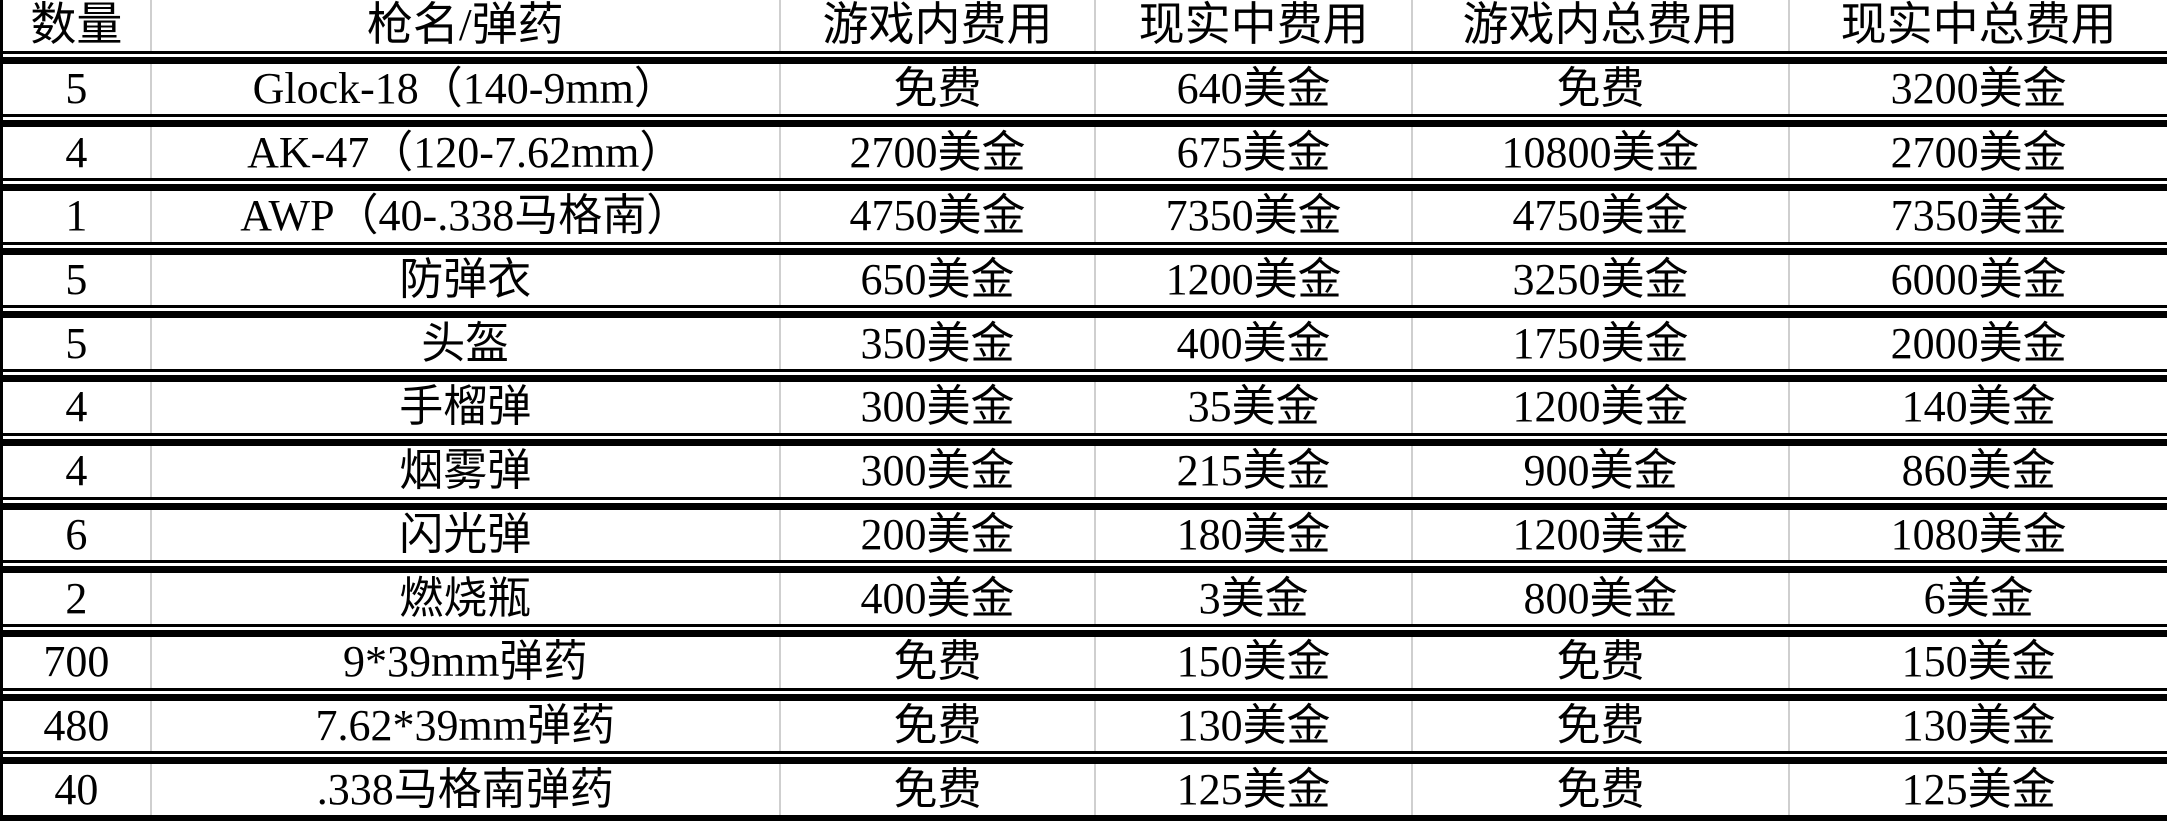 The image size is (2167, 821). Describe the element at coordinates (1977, 471) in the screenshot. I see `cell-real-total: 860美金` at that location.